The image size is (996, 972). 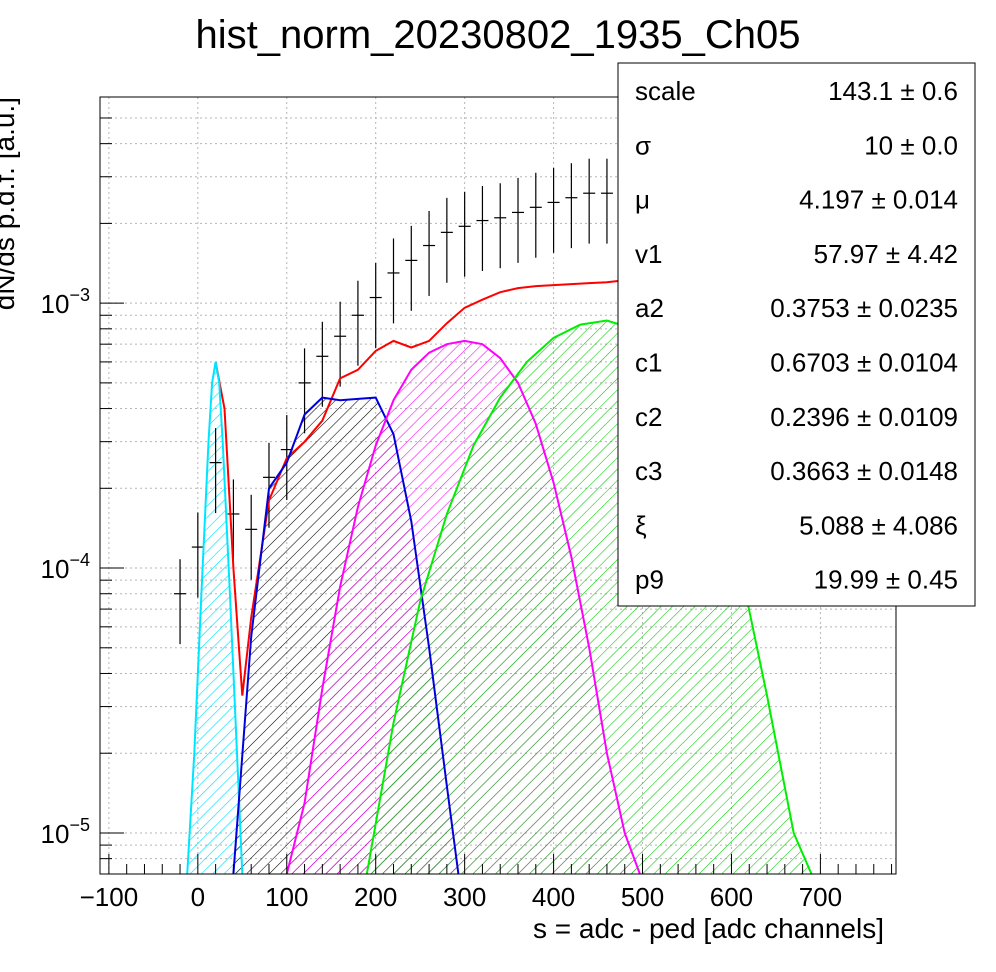 I want to click on x-tick-label: −100, so click(x=109, y=897).